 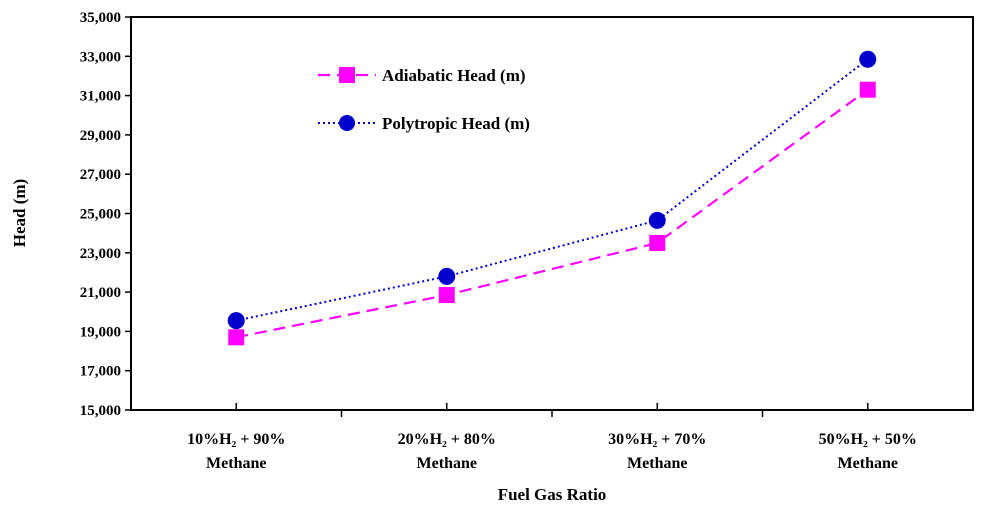 What do you see at coordinates (100, 332) in the screenshot?
I see `y-tick-label: 19,000` at bounding box center [100, 332].